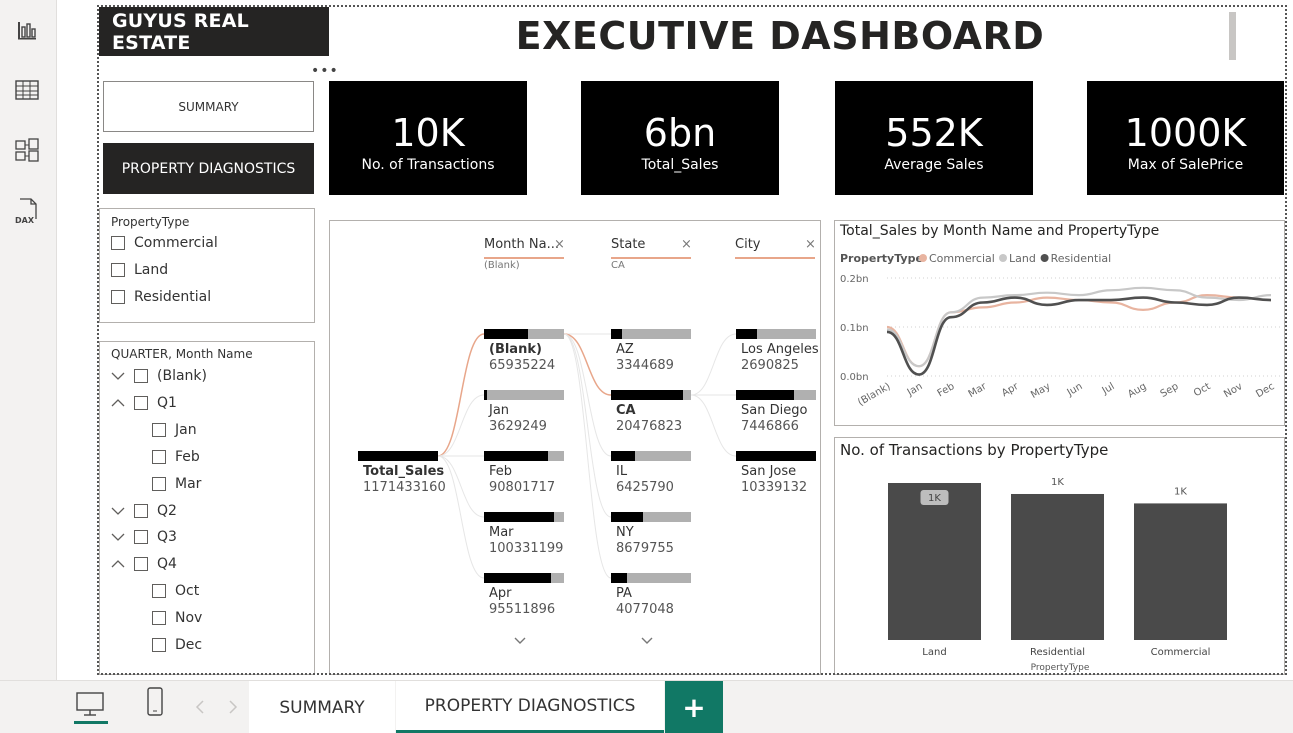  Describe the element at coordinates (1057, 652) in the screenshot. I see `x-tick-label: Residential` at that location.